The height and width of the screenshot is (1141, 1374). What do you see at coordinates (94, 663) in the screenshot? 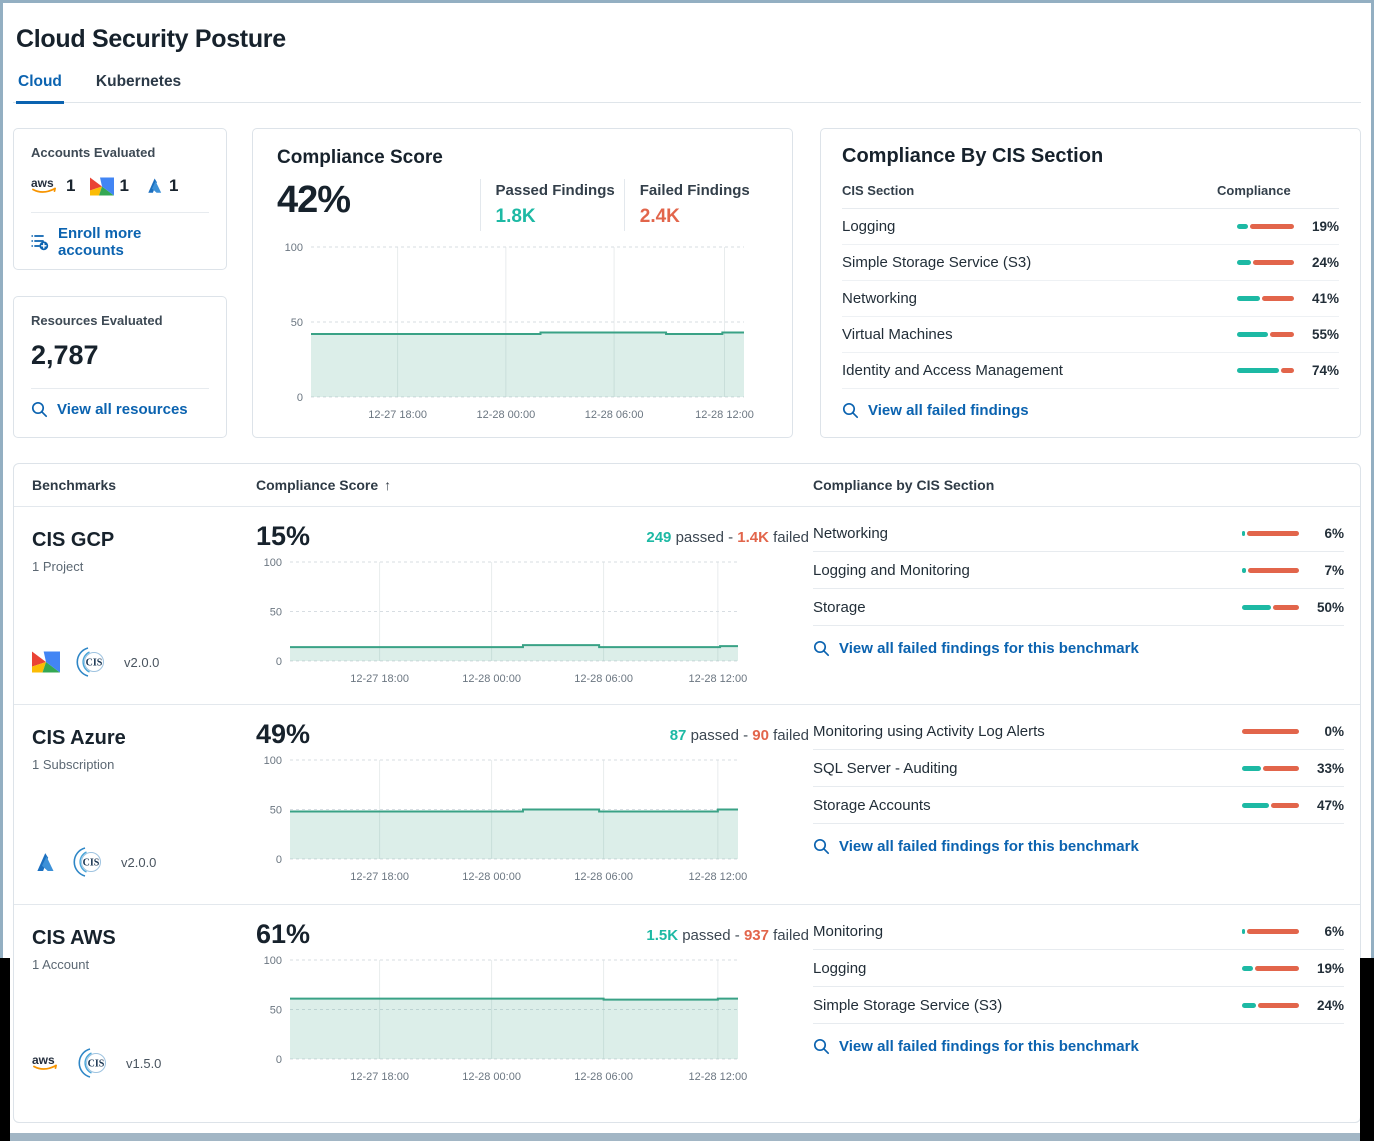
I see `svg-text: CIS` at bounding box center [94, 663].